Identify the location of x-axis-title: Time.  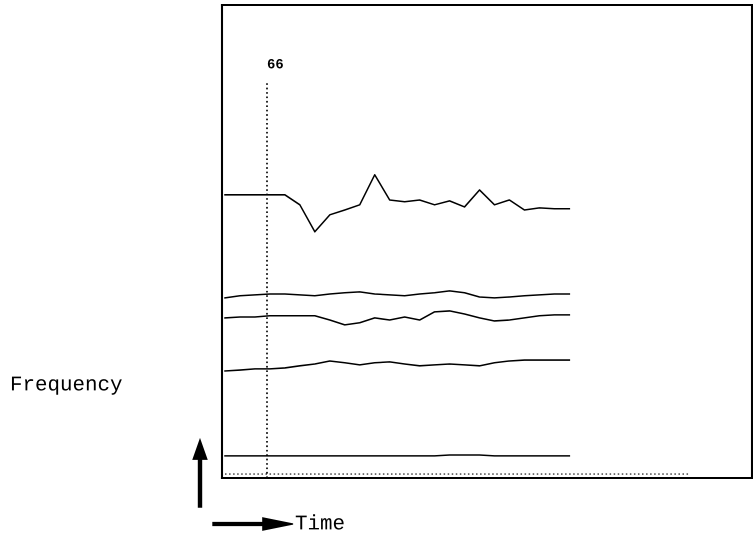
(320, 522).